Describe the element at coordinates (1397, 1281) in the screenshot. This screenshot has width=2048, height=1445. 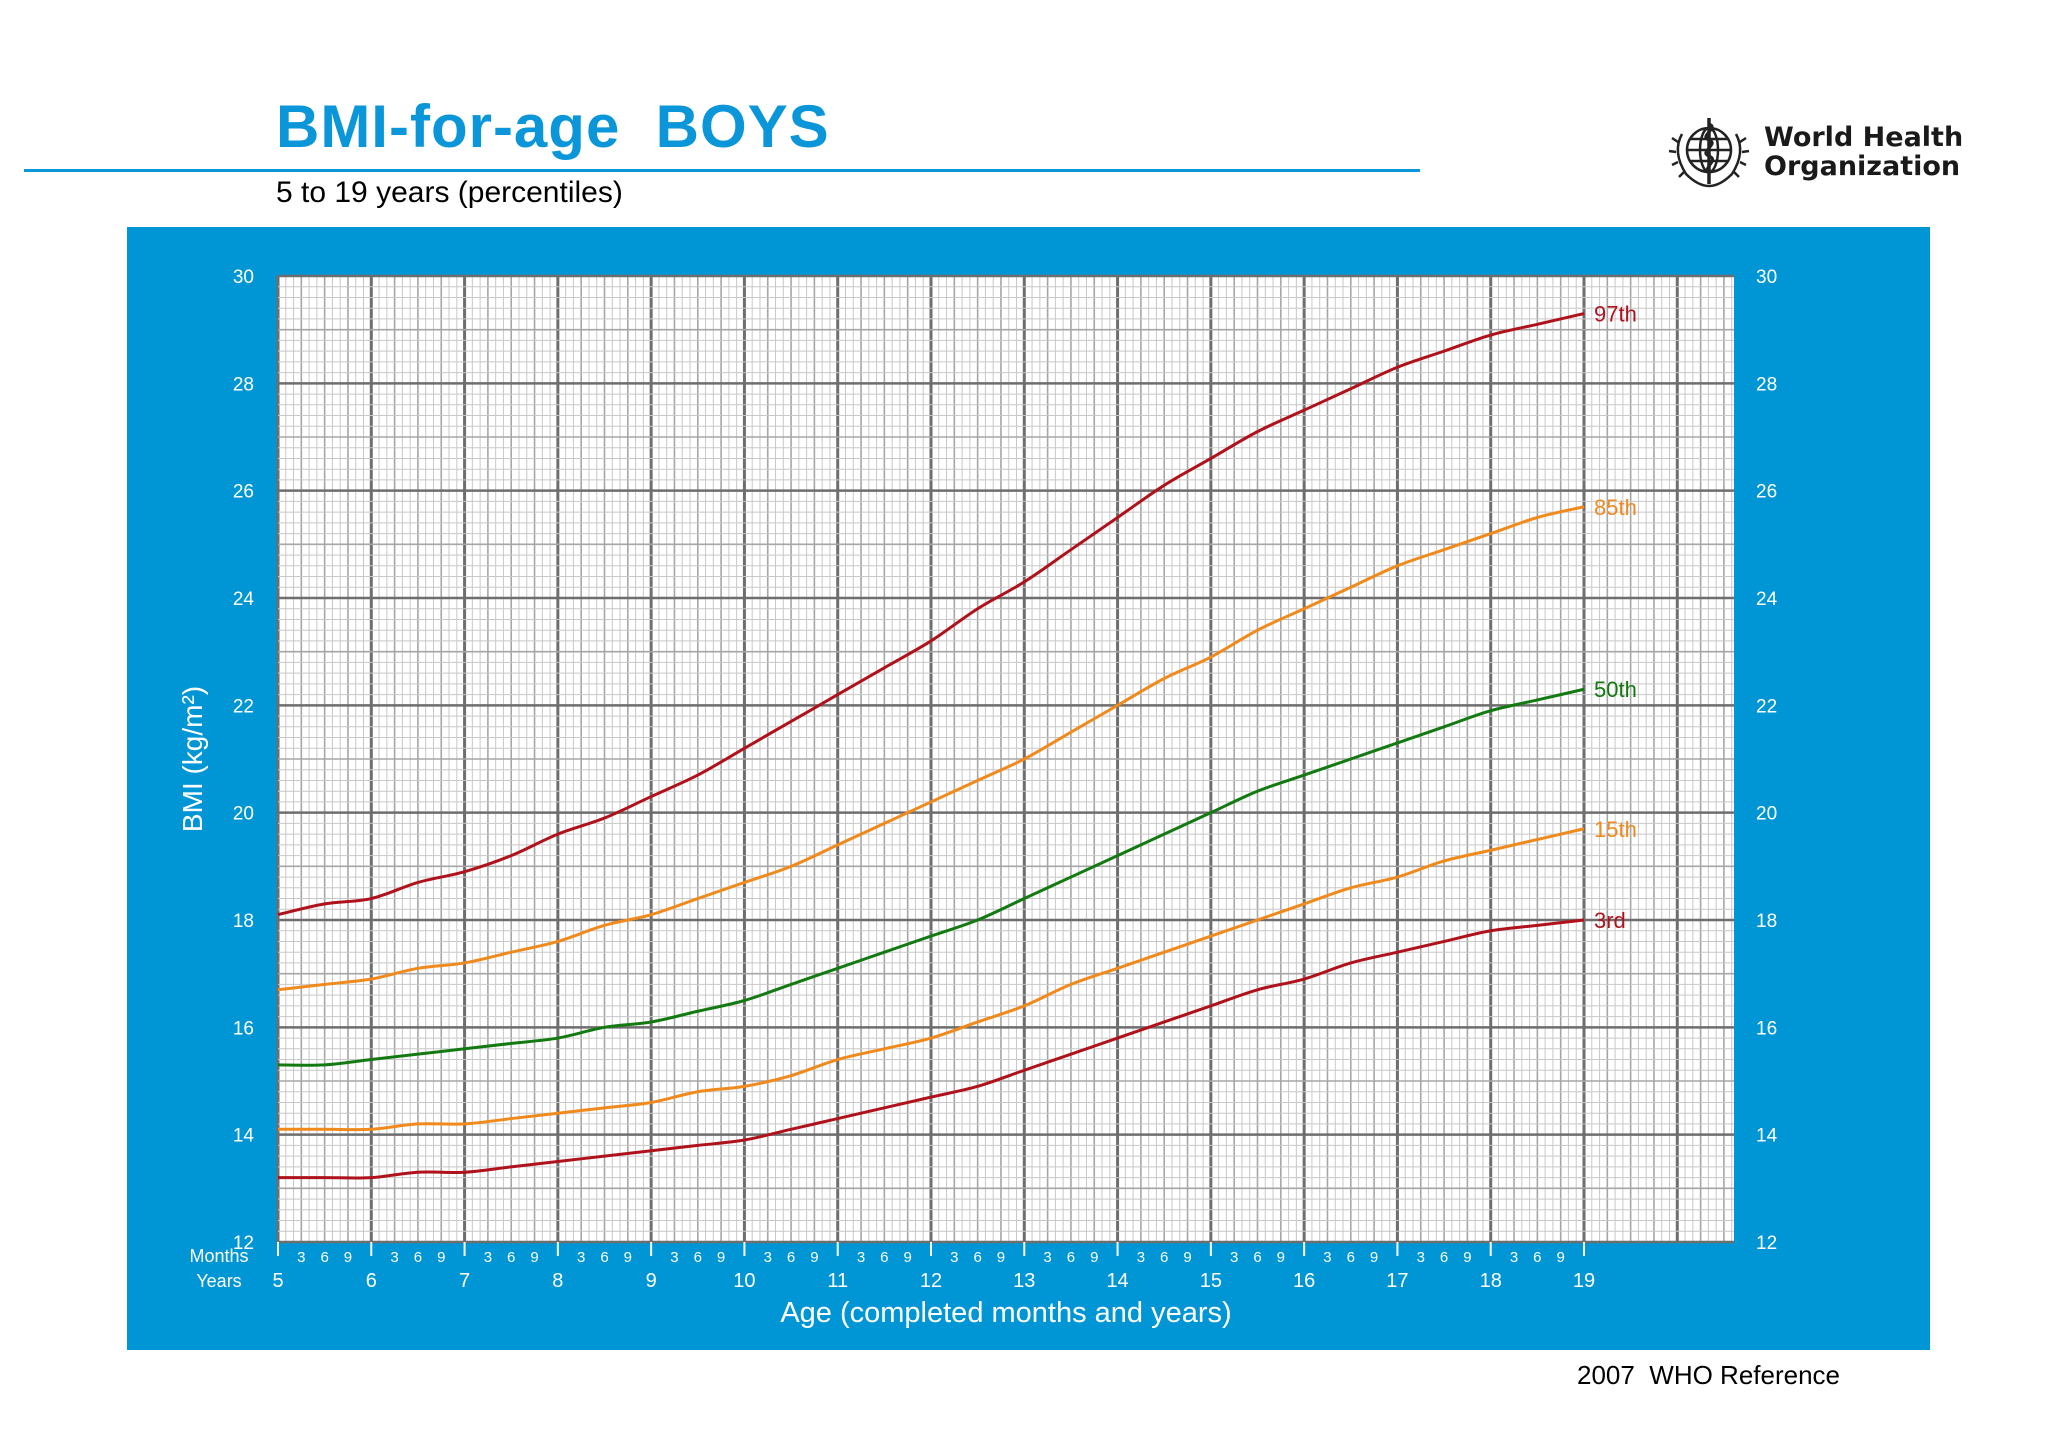
I see `x-tick-year: 17` at that location.